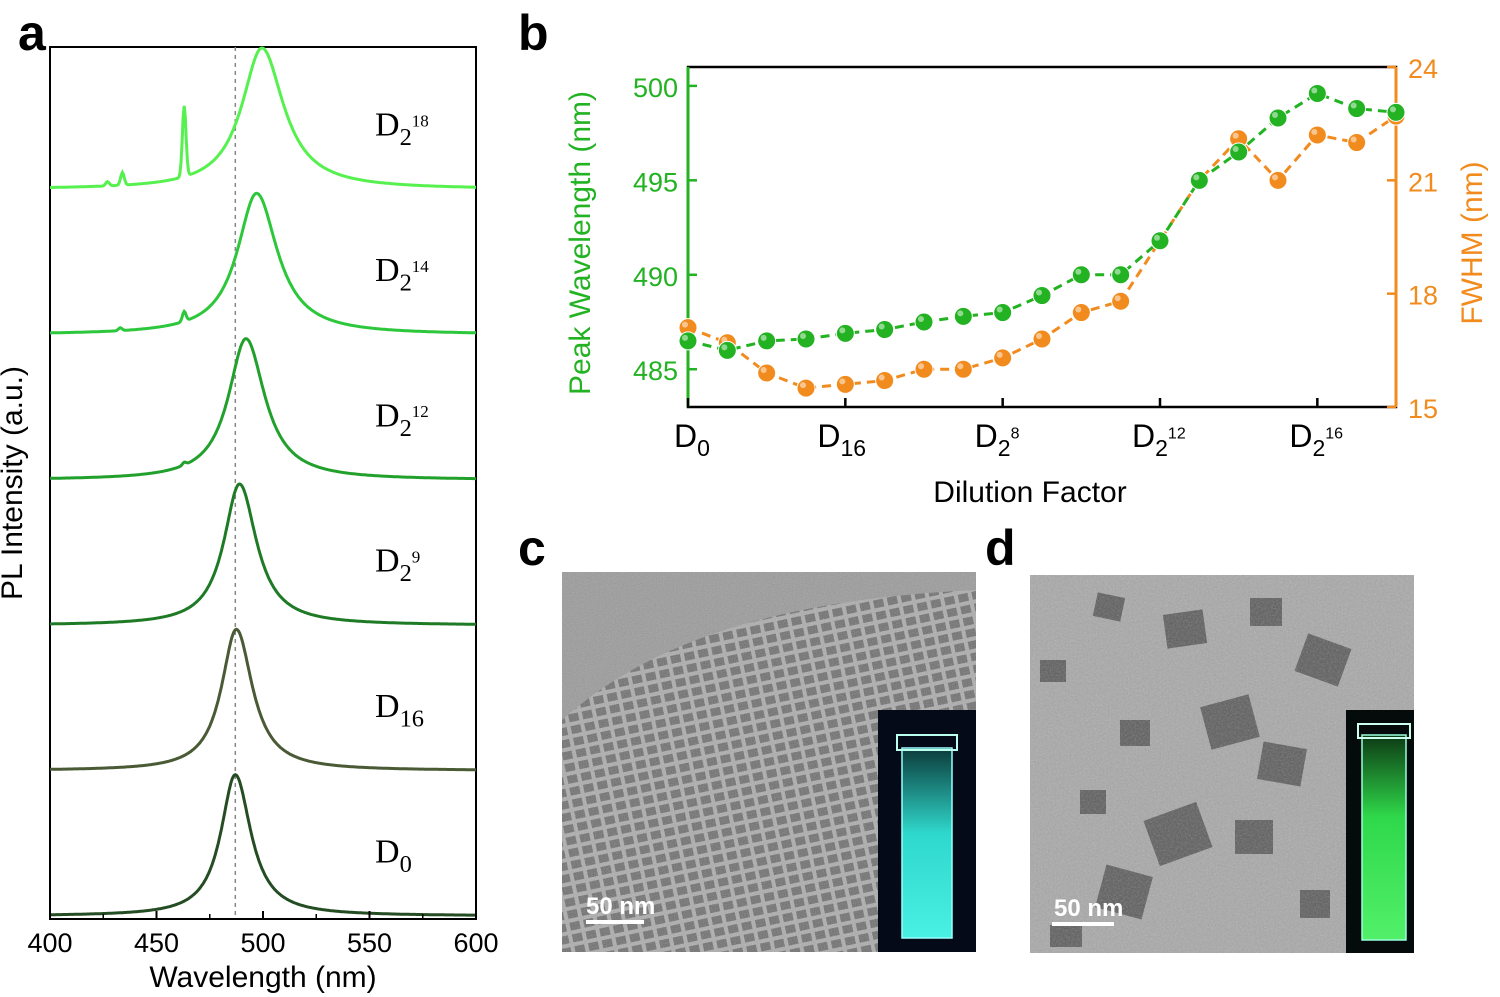 The image size is (1500, 997). What do you see at coordinates (263, 117) in the screenshot?
I see `spectrum-D2^18` at bounding box center [263, 117].